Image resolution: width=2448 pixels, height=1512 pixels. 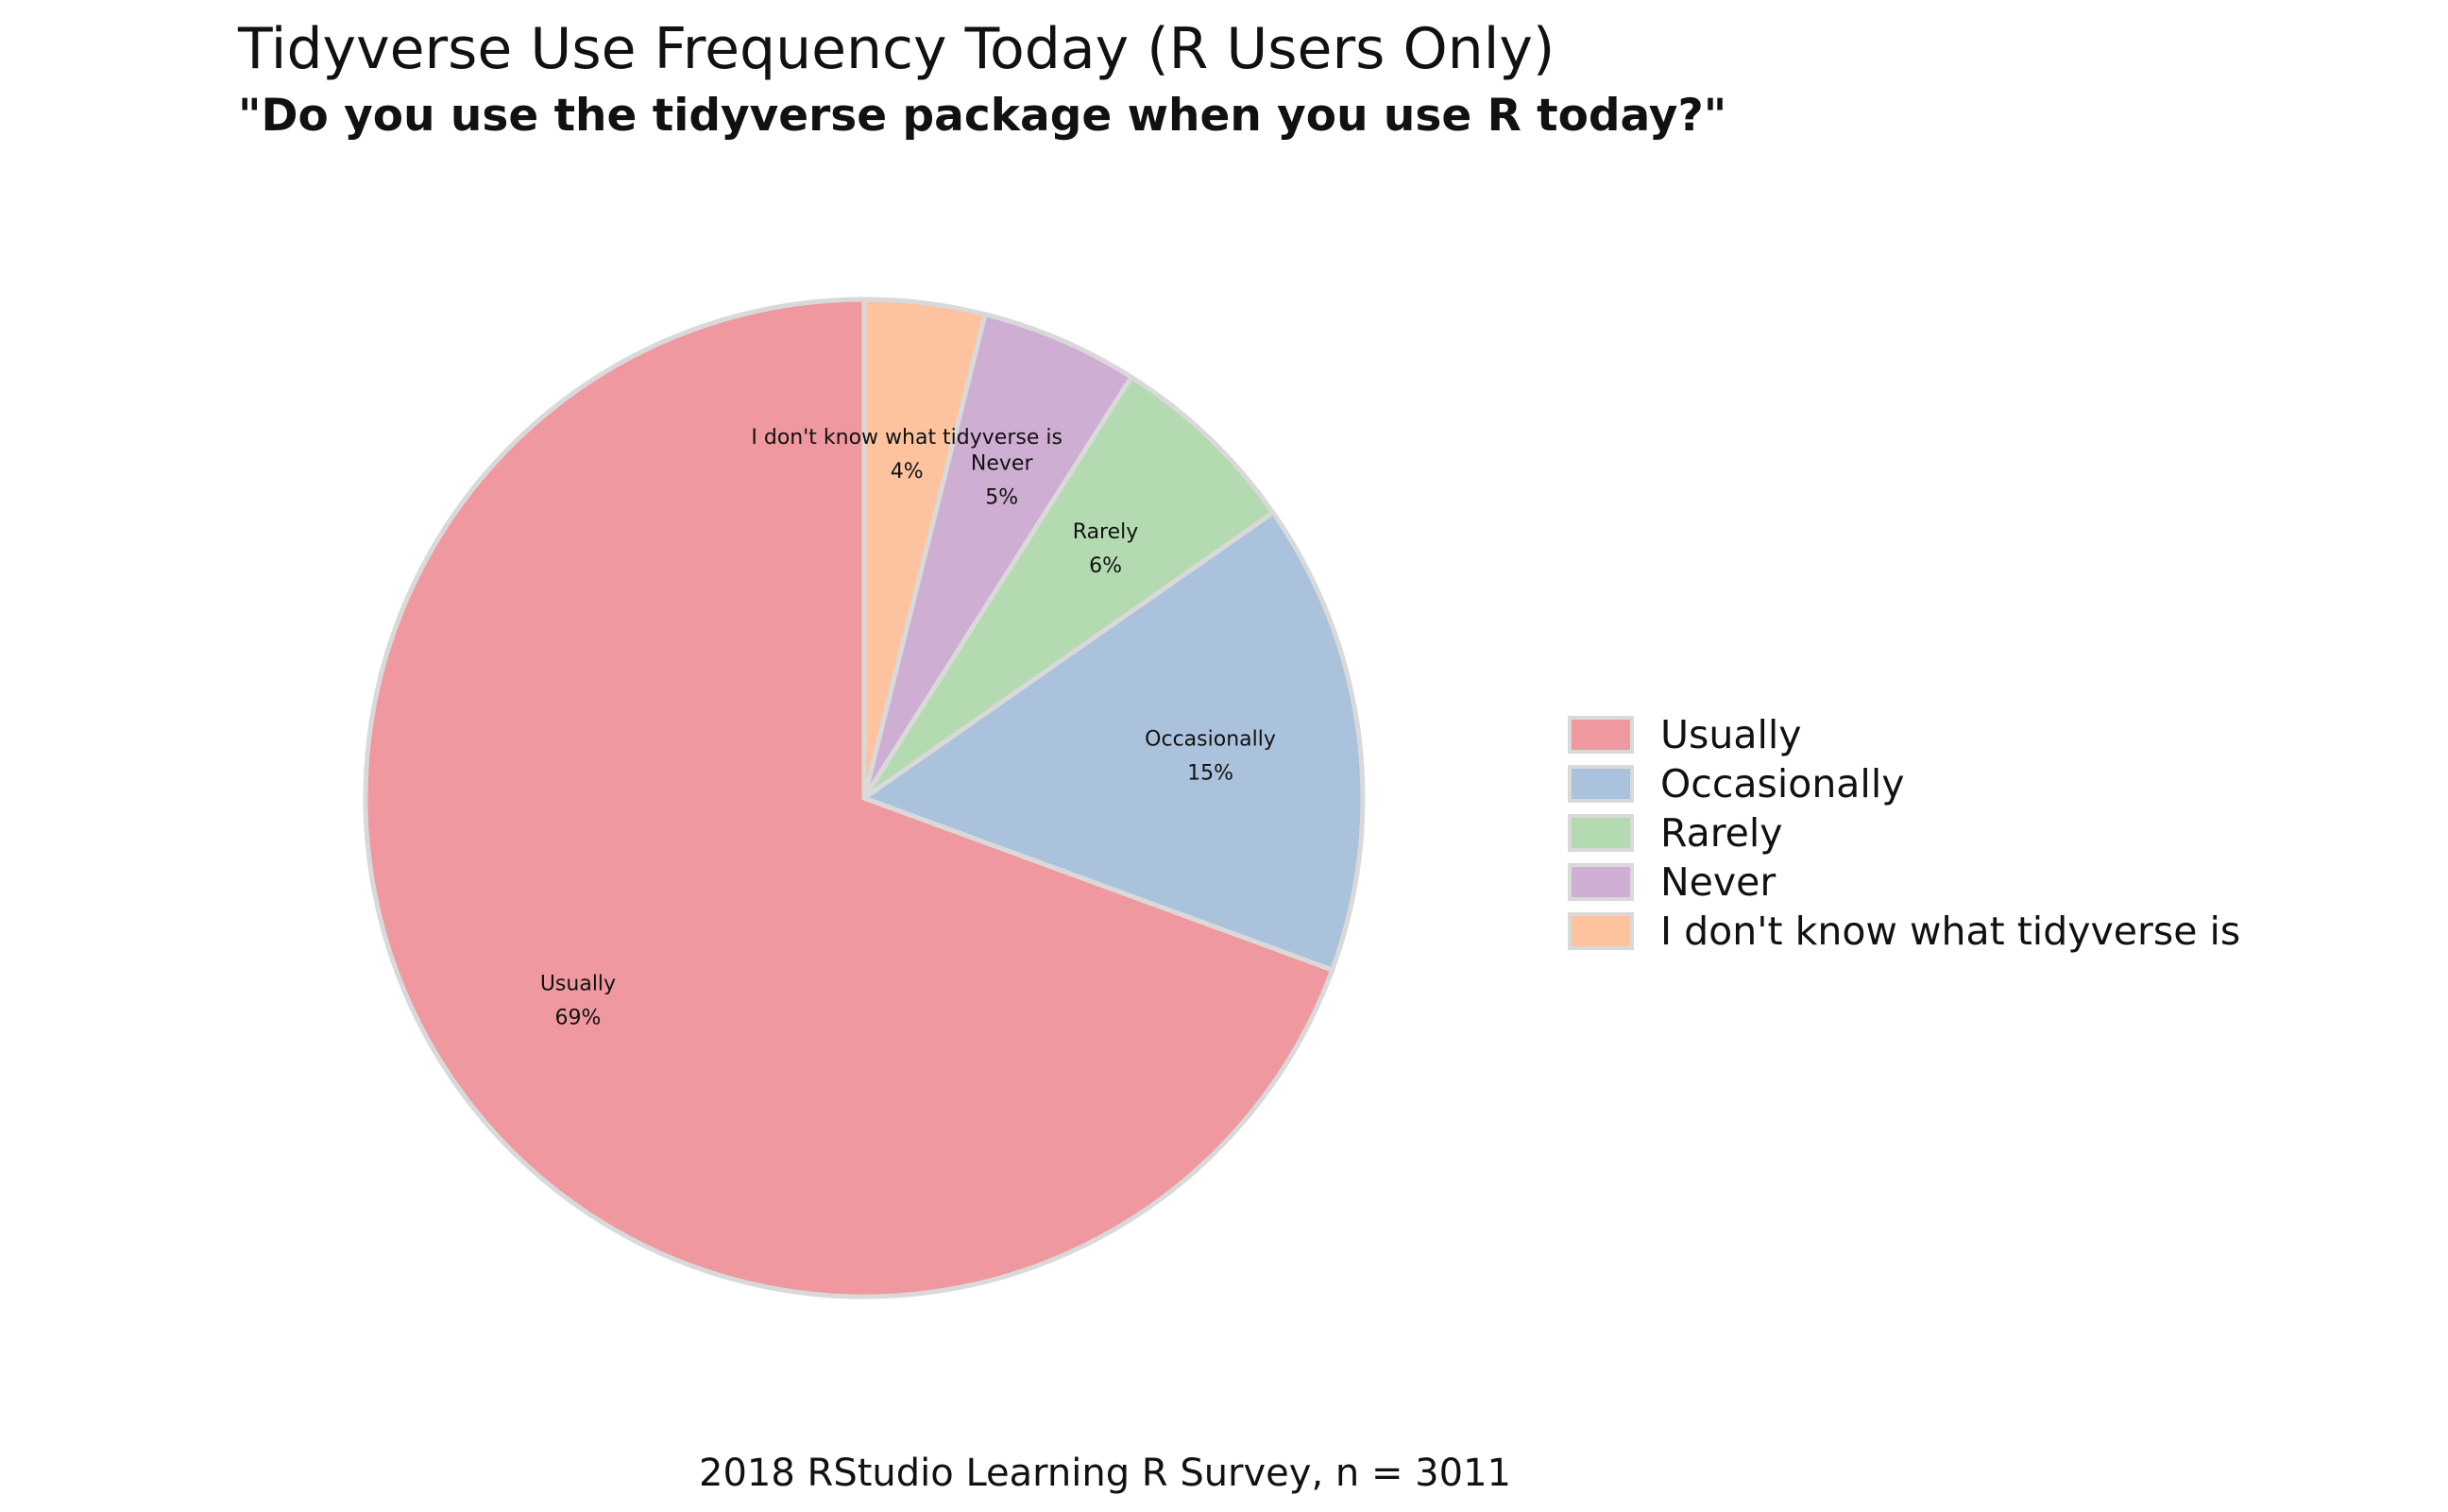 I want to click on slice-label: Never, so click(x=1002, y=463).